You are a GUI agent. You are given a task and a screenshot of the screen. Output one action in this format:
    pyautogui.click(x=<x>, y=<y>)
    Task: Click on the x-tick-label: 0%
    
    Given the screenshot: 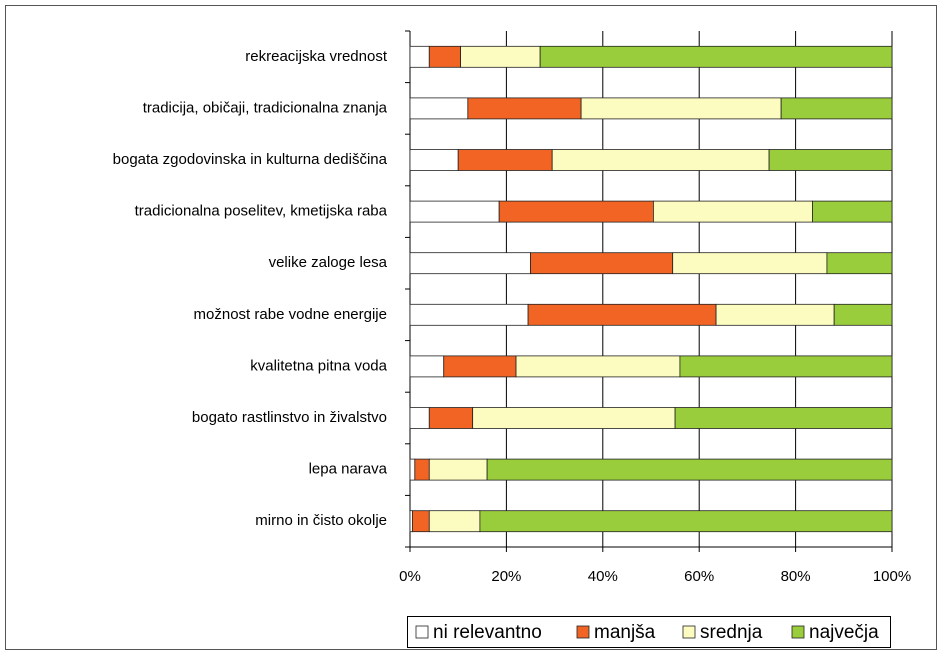 What is the action you would take?
    pyautogui.click(x=410, y=576)
    